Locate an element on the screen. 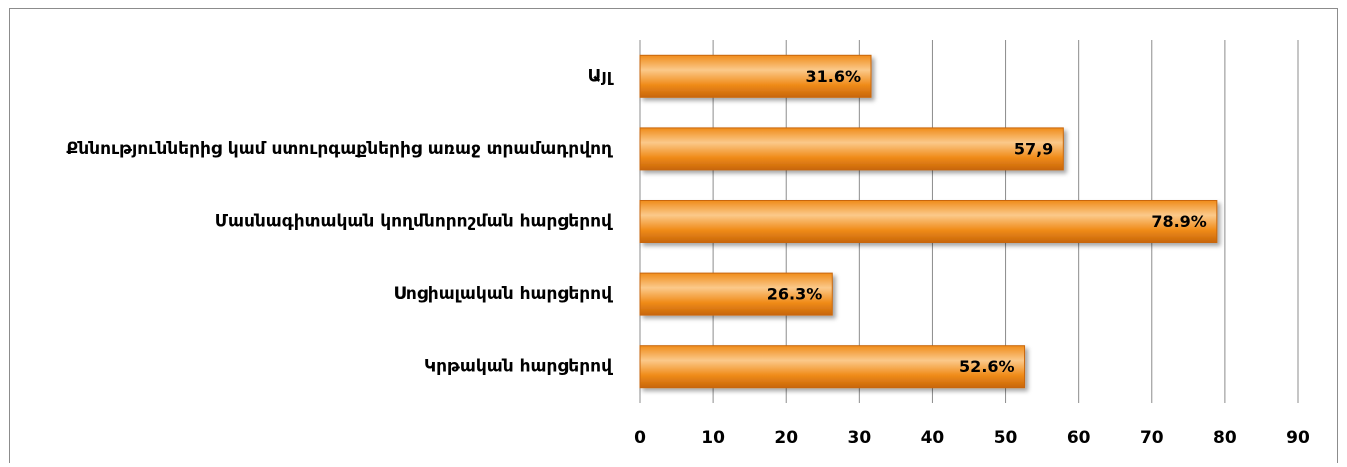 The height and width of the screenshot is (467, 1347). data-label: 78.9% is located at coordinates (1179, 221).